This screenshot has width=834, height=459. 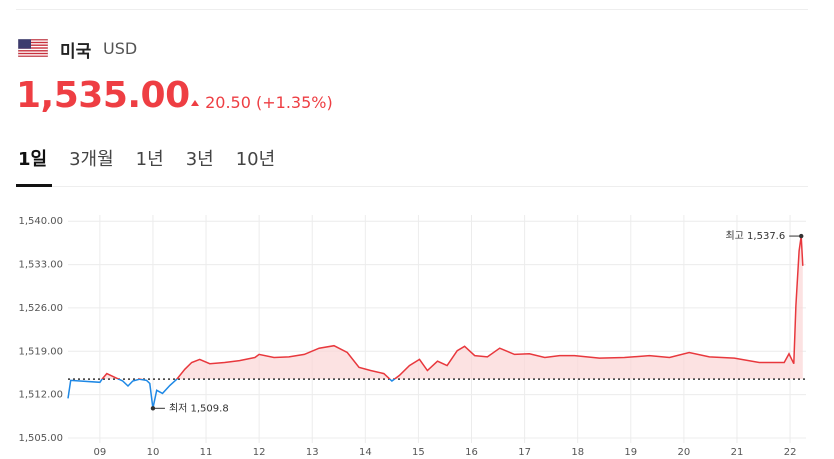 I want to click on x-tick-label: 15, so click(x=418, y=452).